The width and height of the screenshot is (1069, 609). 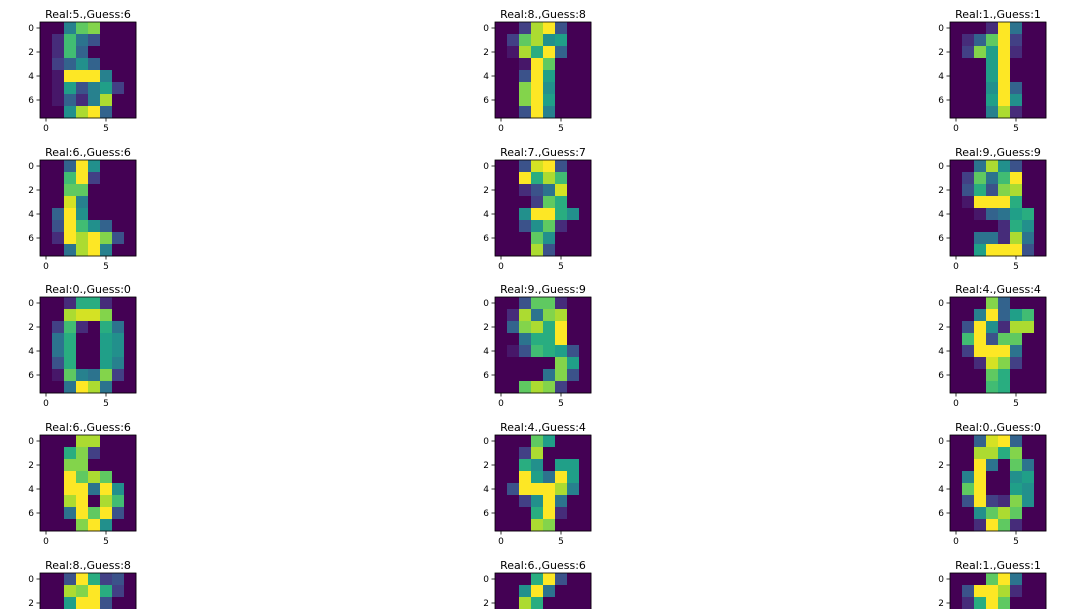 What do you see at coordinates (486, 352) in the screenshot?
I see `y-tick-label: 4` at bounding box center [486, 352].